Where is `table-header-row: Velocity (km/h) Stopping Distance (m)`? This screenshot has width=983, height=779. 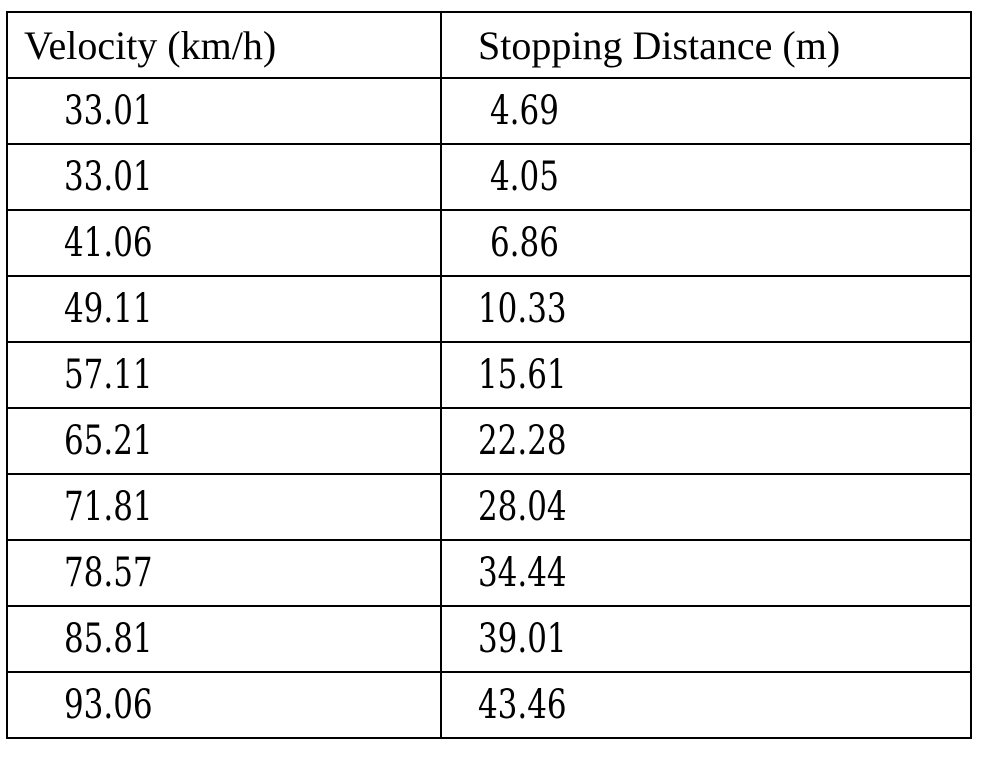 table-header-row: Velocity (km/h) Stopping Distance (m) is located at coordinates (489, 45).